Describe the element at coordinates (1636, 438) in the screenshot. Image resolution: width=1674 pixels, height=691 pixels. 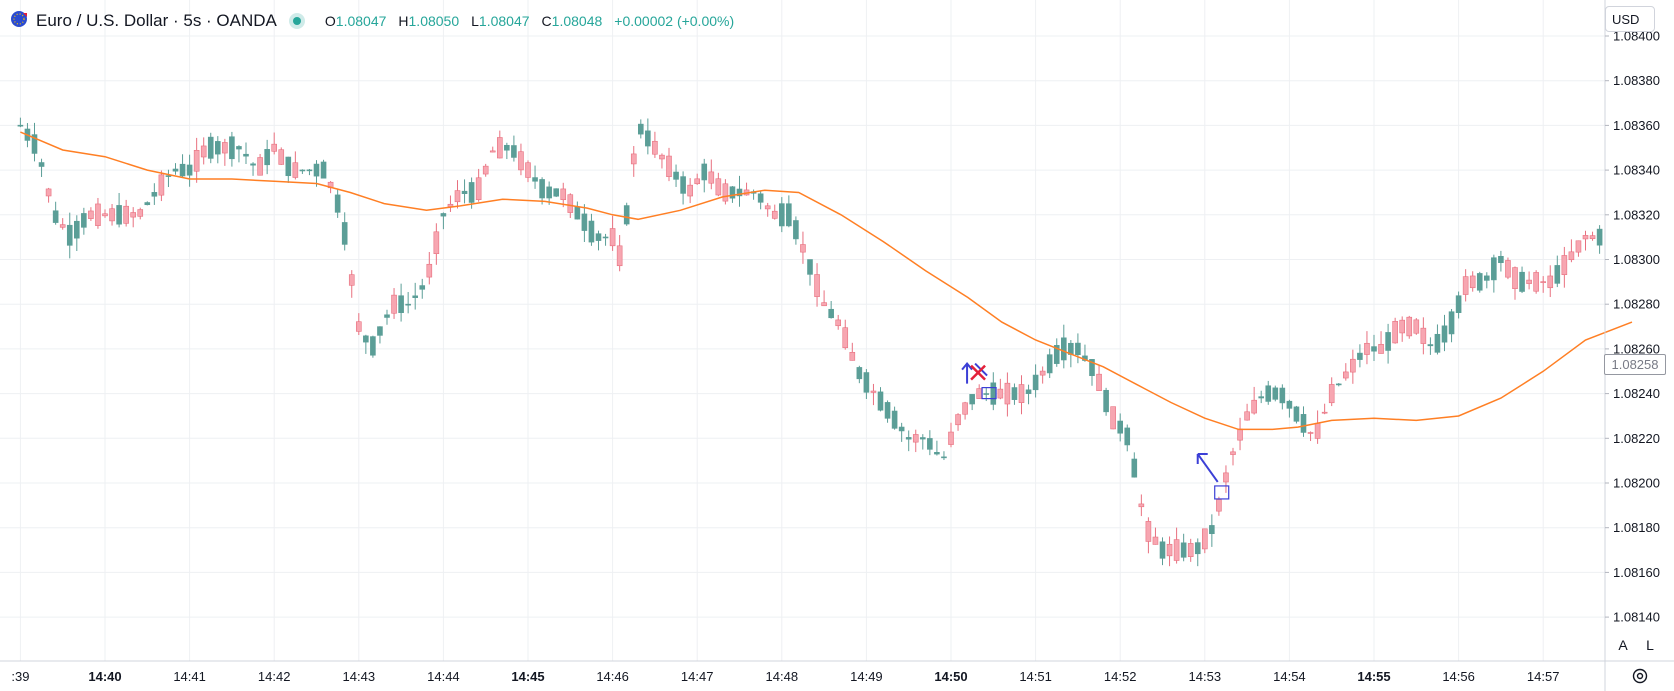
I see `price-tick-label: 1.08220` at that location.